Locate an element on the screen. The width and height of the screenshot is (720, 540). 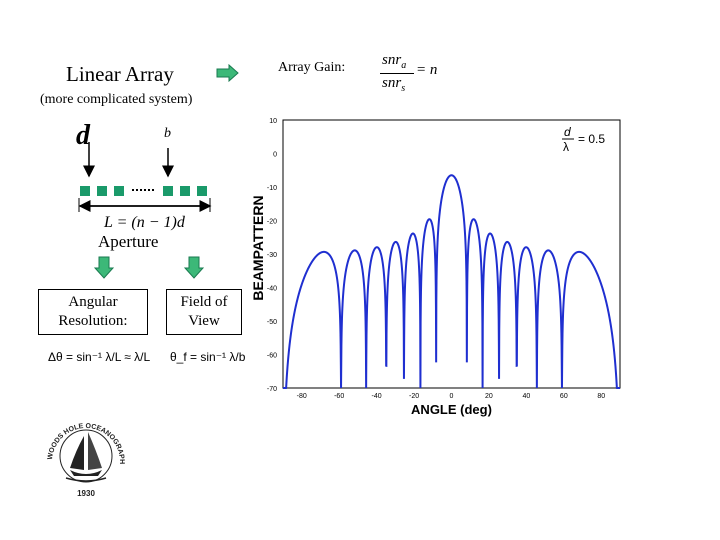
x-tick-label: 60 is located at coordinates (564, 396).